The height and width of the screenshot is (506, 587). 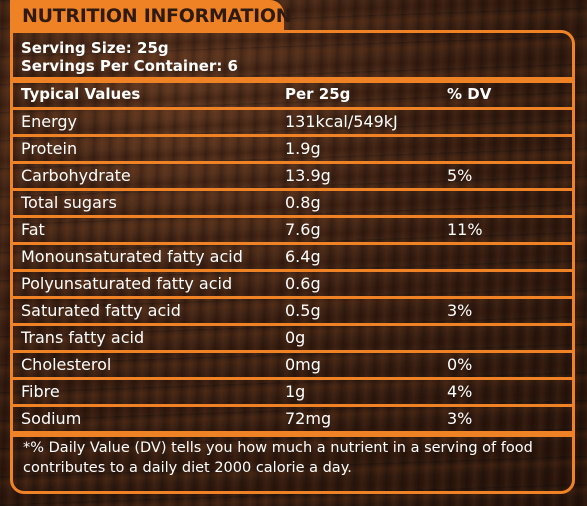 I want to click on nutrient-name: Energy, so click(x=49, y=121).